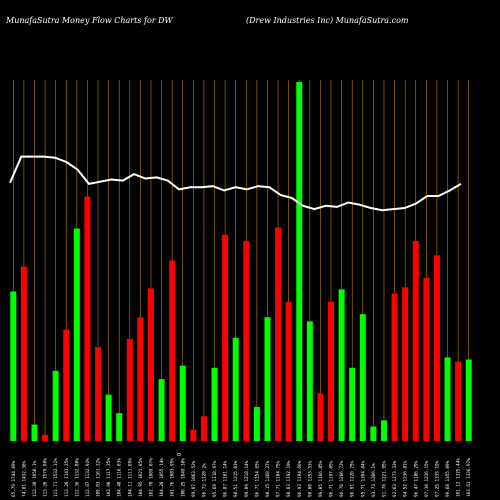  What do you see at coordinates (67, 477) in the screenshot?
I see `x-tick-label: 113.20 1141.25%` at bounding box center [67, 477].